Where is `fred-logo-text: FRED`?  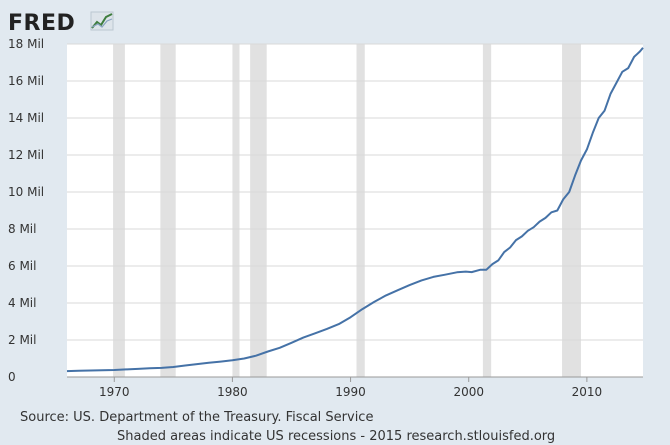 fred-logo-text: FRED is located at coordinates (41, 23).